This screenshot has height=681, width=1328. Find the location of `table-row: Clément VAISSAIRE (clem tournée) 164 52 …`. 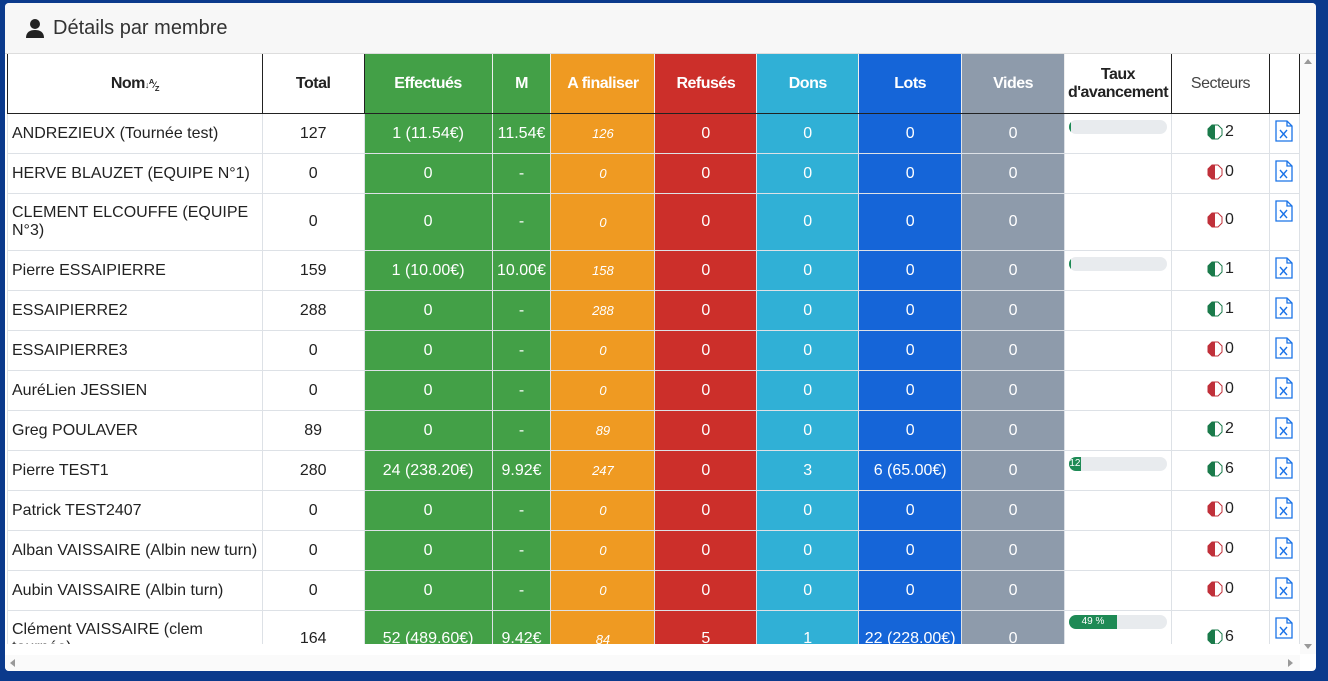

table-row: Clément VAISSAIRE (clem tournée) 164 52 … is located at coordinates (653, 627).